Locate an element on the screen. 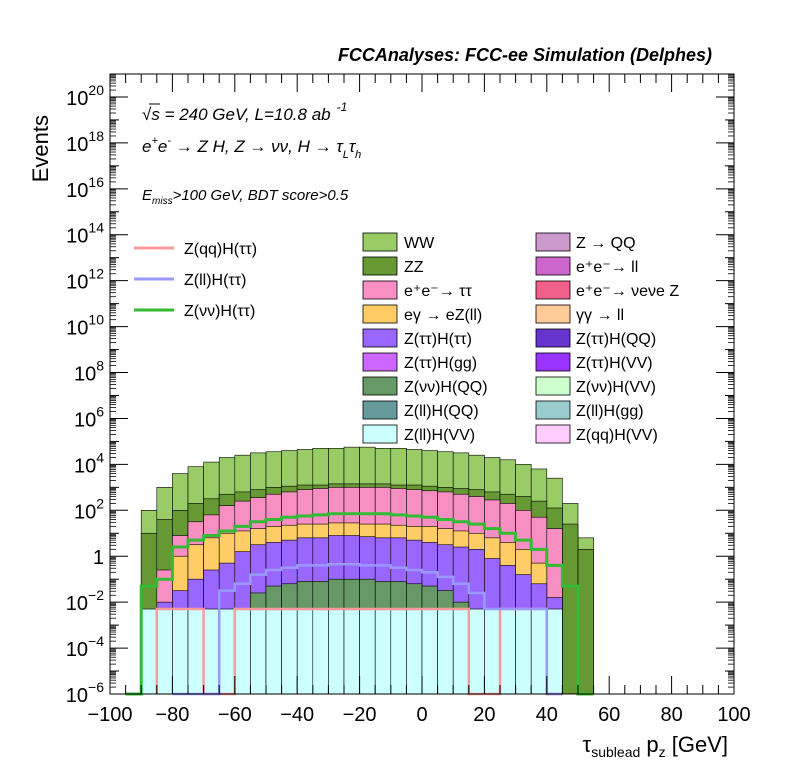 This screenshot has height=772, width=796. x-axis-title-sub2: z is located at coordinates (662, 752).